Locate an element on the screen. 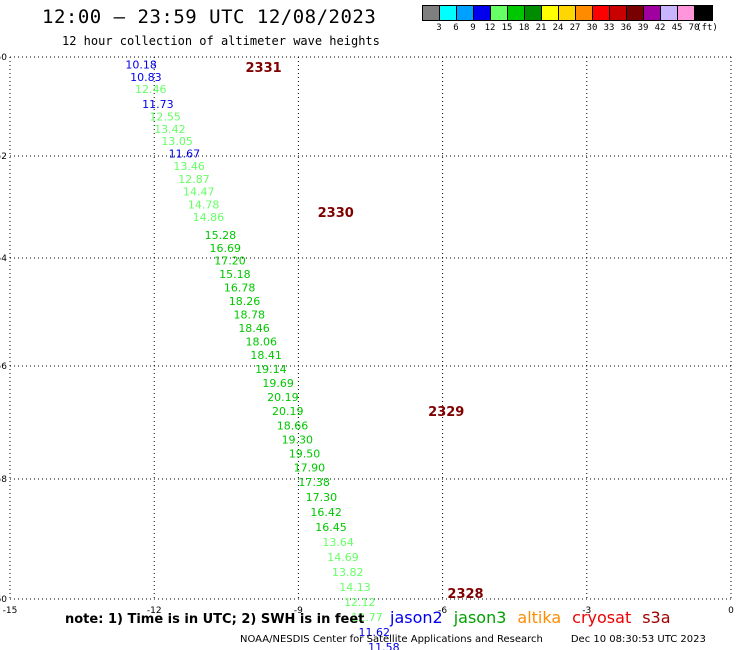  lon-tick-label: 0 is located at coordinates (731, 611).